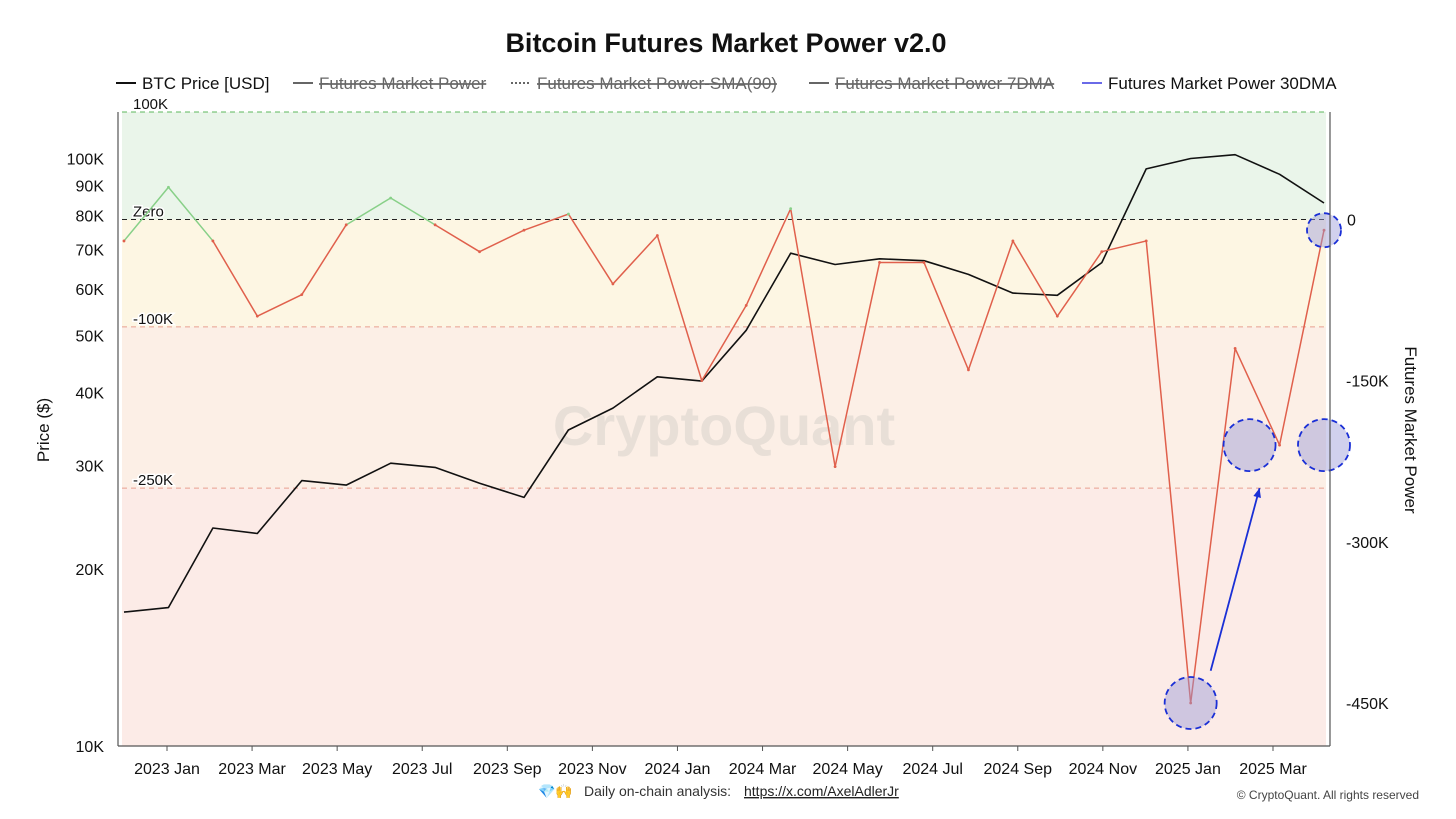  What do you see at coordinates (1351, 220) in the screenshot?
I see `y-right-tick: 0` at bounding box center [1351, 220].